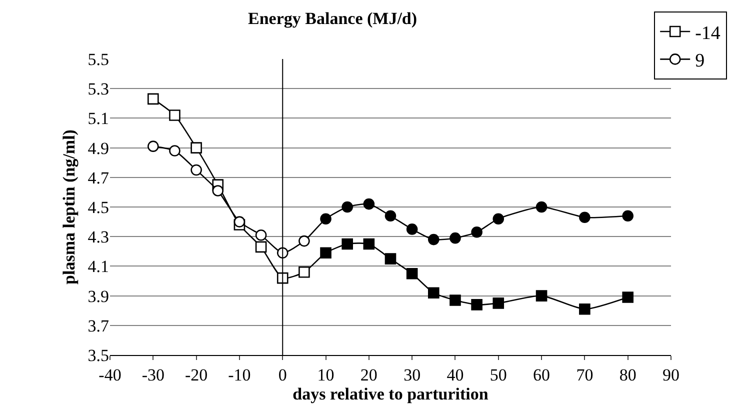  I want to click on x-tick-label: 40, so click(455, 374).